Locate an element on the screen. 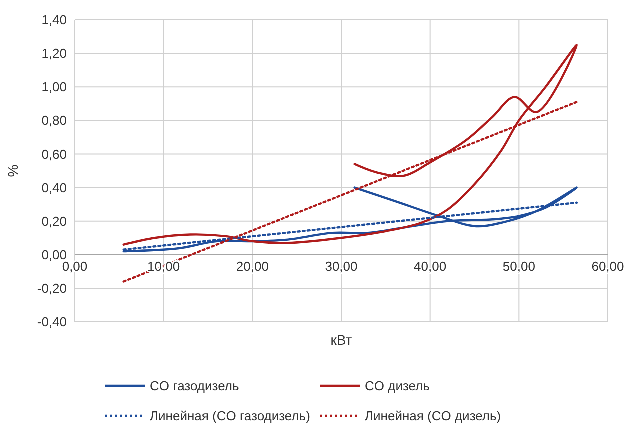 The width and height of the screenshot is (626, 425). y-tick-label: 0,40 is located at coordinates (54, 188).